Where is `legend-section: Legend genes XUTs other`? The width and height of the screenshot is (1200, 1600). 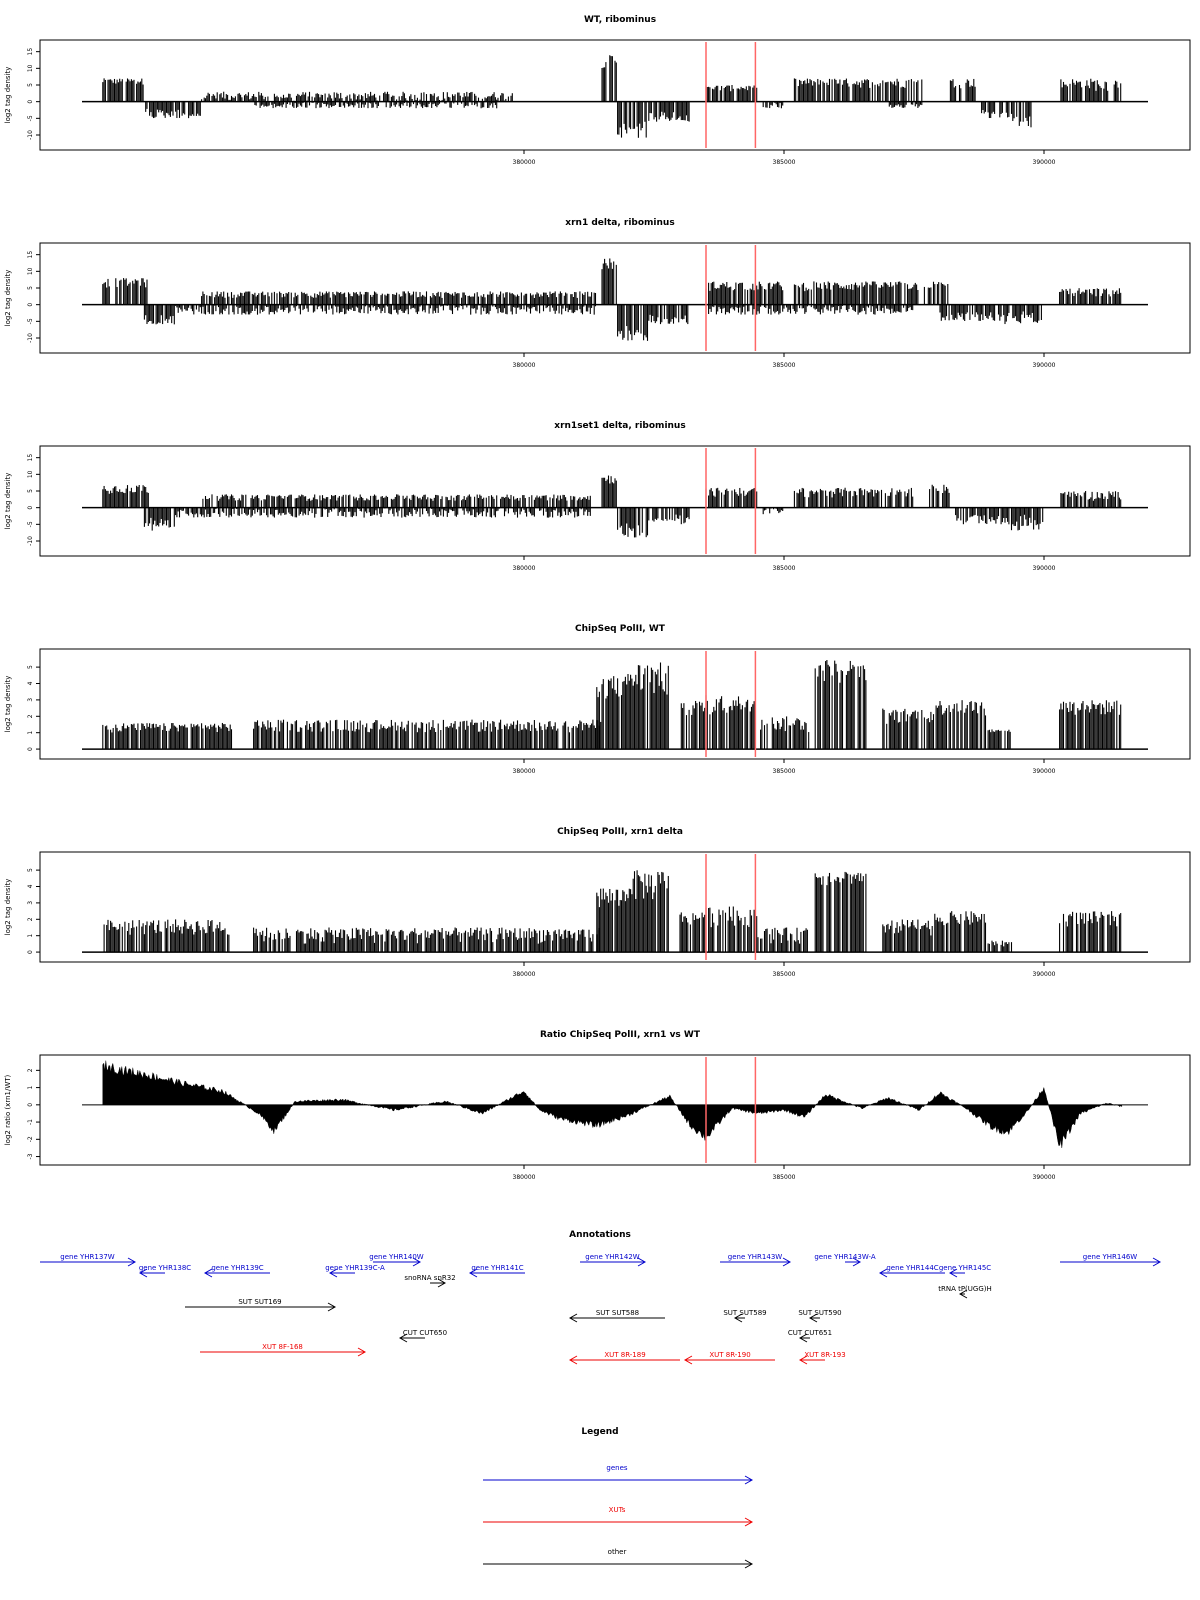 legend-section: Legend genes XUTs other is located at coordinates (618, 1498).